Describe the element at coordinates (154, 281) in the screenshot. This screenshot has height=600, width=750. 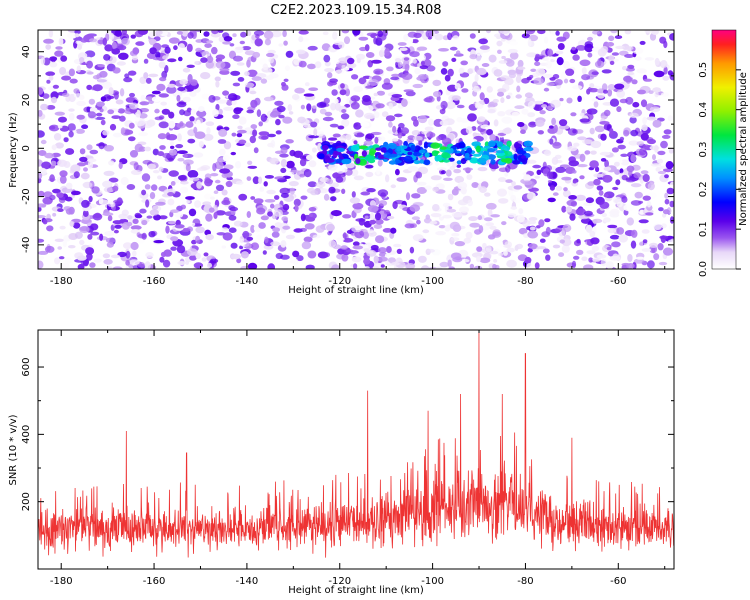
I see `x-tick-label: -160` at that location.